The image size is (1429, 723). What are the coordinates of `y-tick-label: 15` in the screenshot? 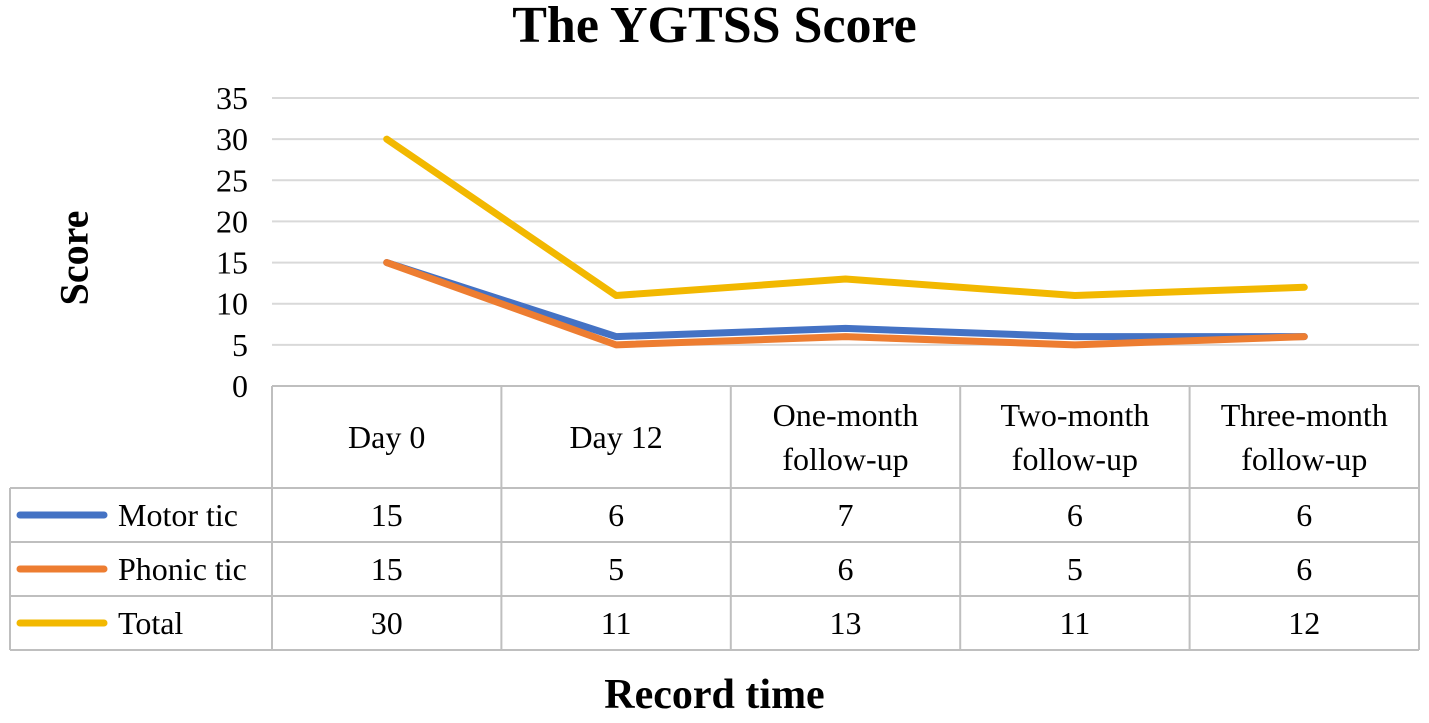 It's located at (232, 263).